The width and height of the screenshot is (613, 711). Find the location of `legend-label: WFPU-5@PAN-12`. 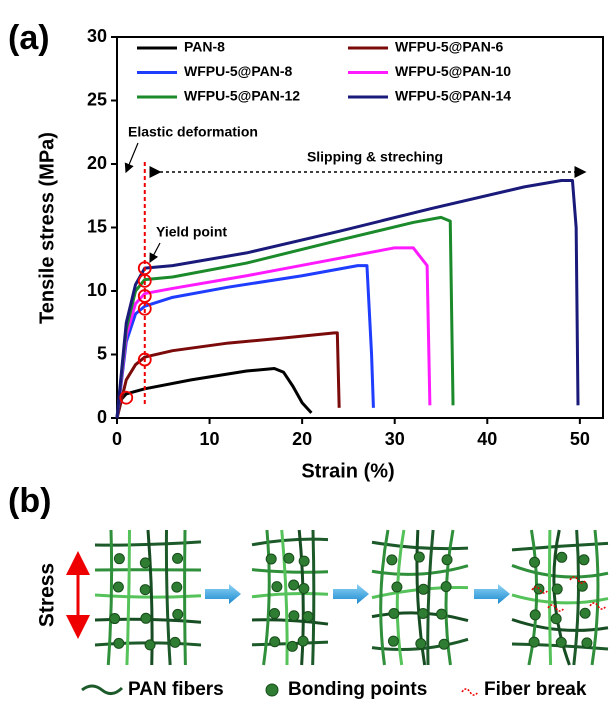

legend-label: WFPU-5@PAN-12 is located at coordinates (242, 96).